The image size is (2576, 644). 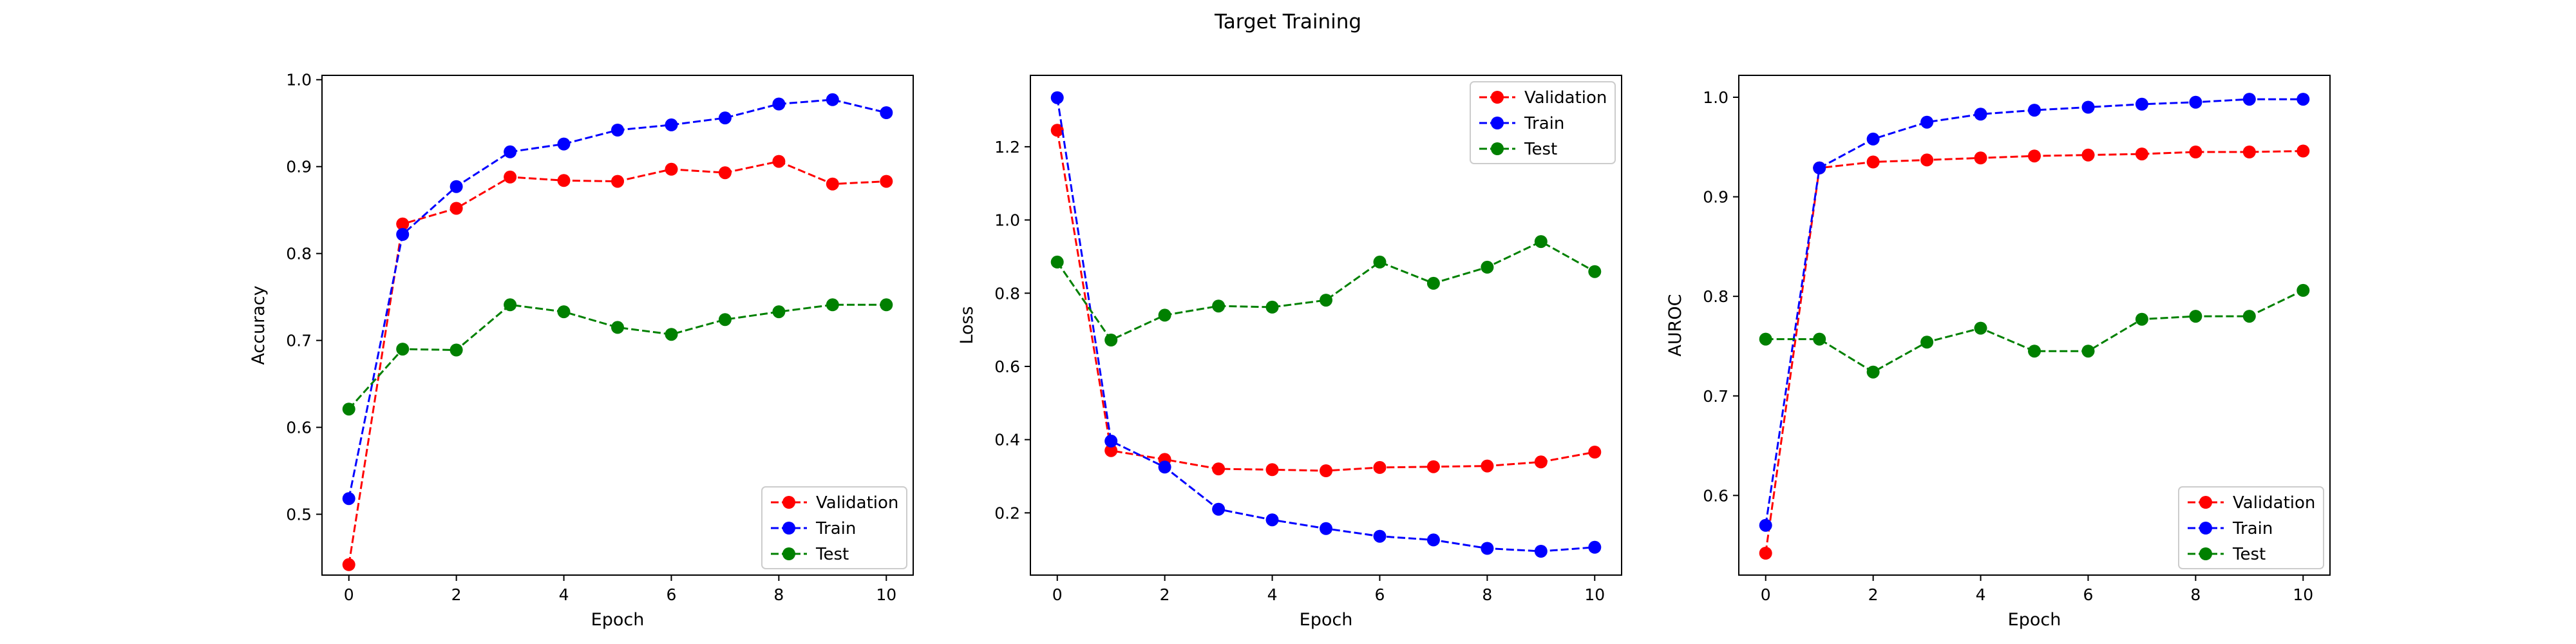 What do you see at coordinates (299, 515) in the screenshot?
I see `y-tick-label: 0.5` at bounding box center [299, 515].